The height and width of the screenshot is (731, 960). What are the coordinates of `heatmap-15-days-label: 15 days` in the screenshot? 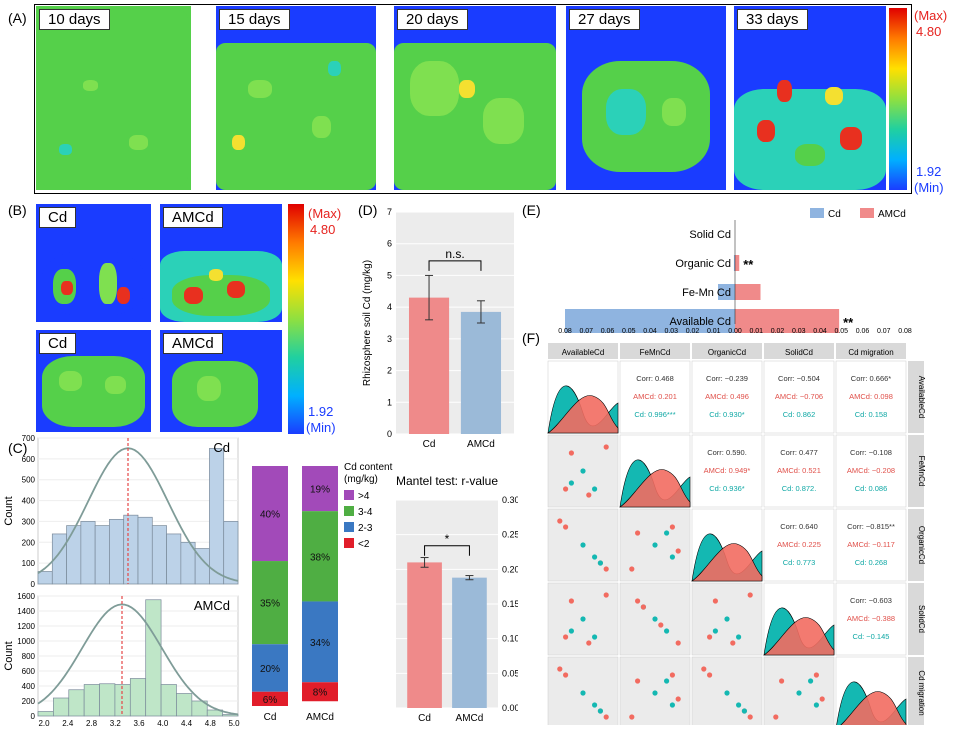 It's located at (254, 19).